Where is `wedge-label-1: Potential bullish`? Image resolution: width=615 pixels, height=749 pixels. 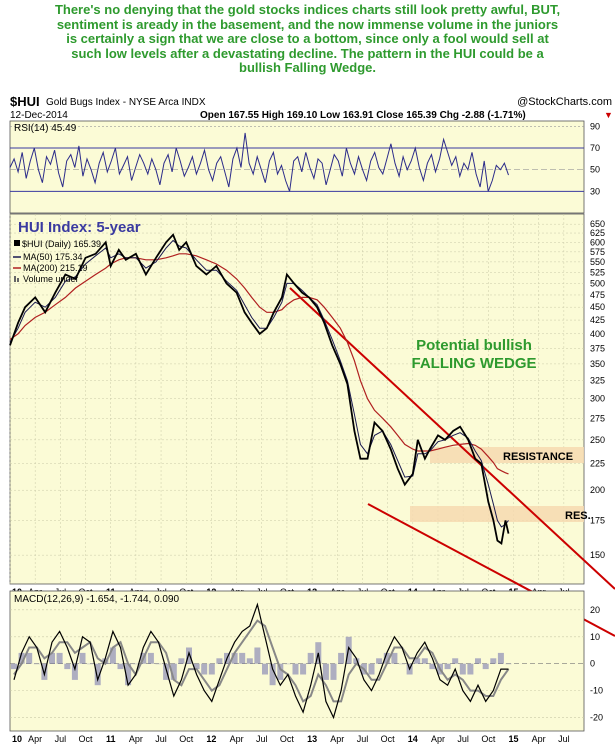 wedge-label-1: Potential bullish is located at coordinates (474, 345).